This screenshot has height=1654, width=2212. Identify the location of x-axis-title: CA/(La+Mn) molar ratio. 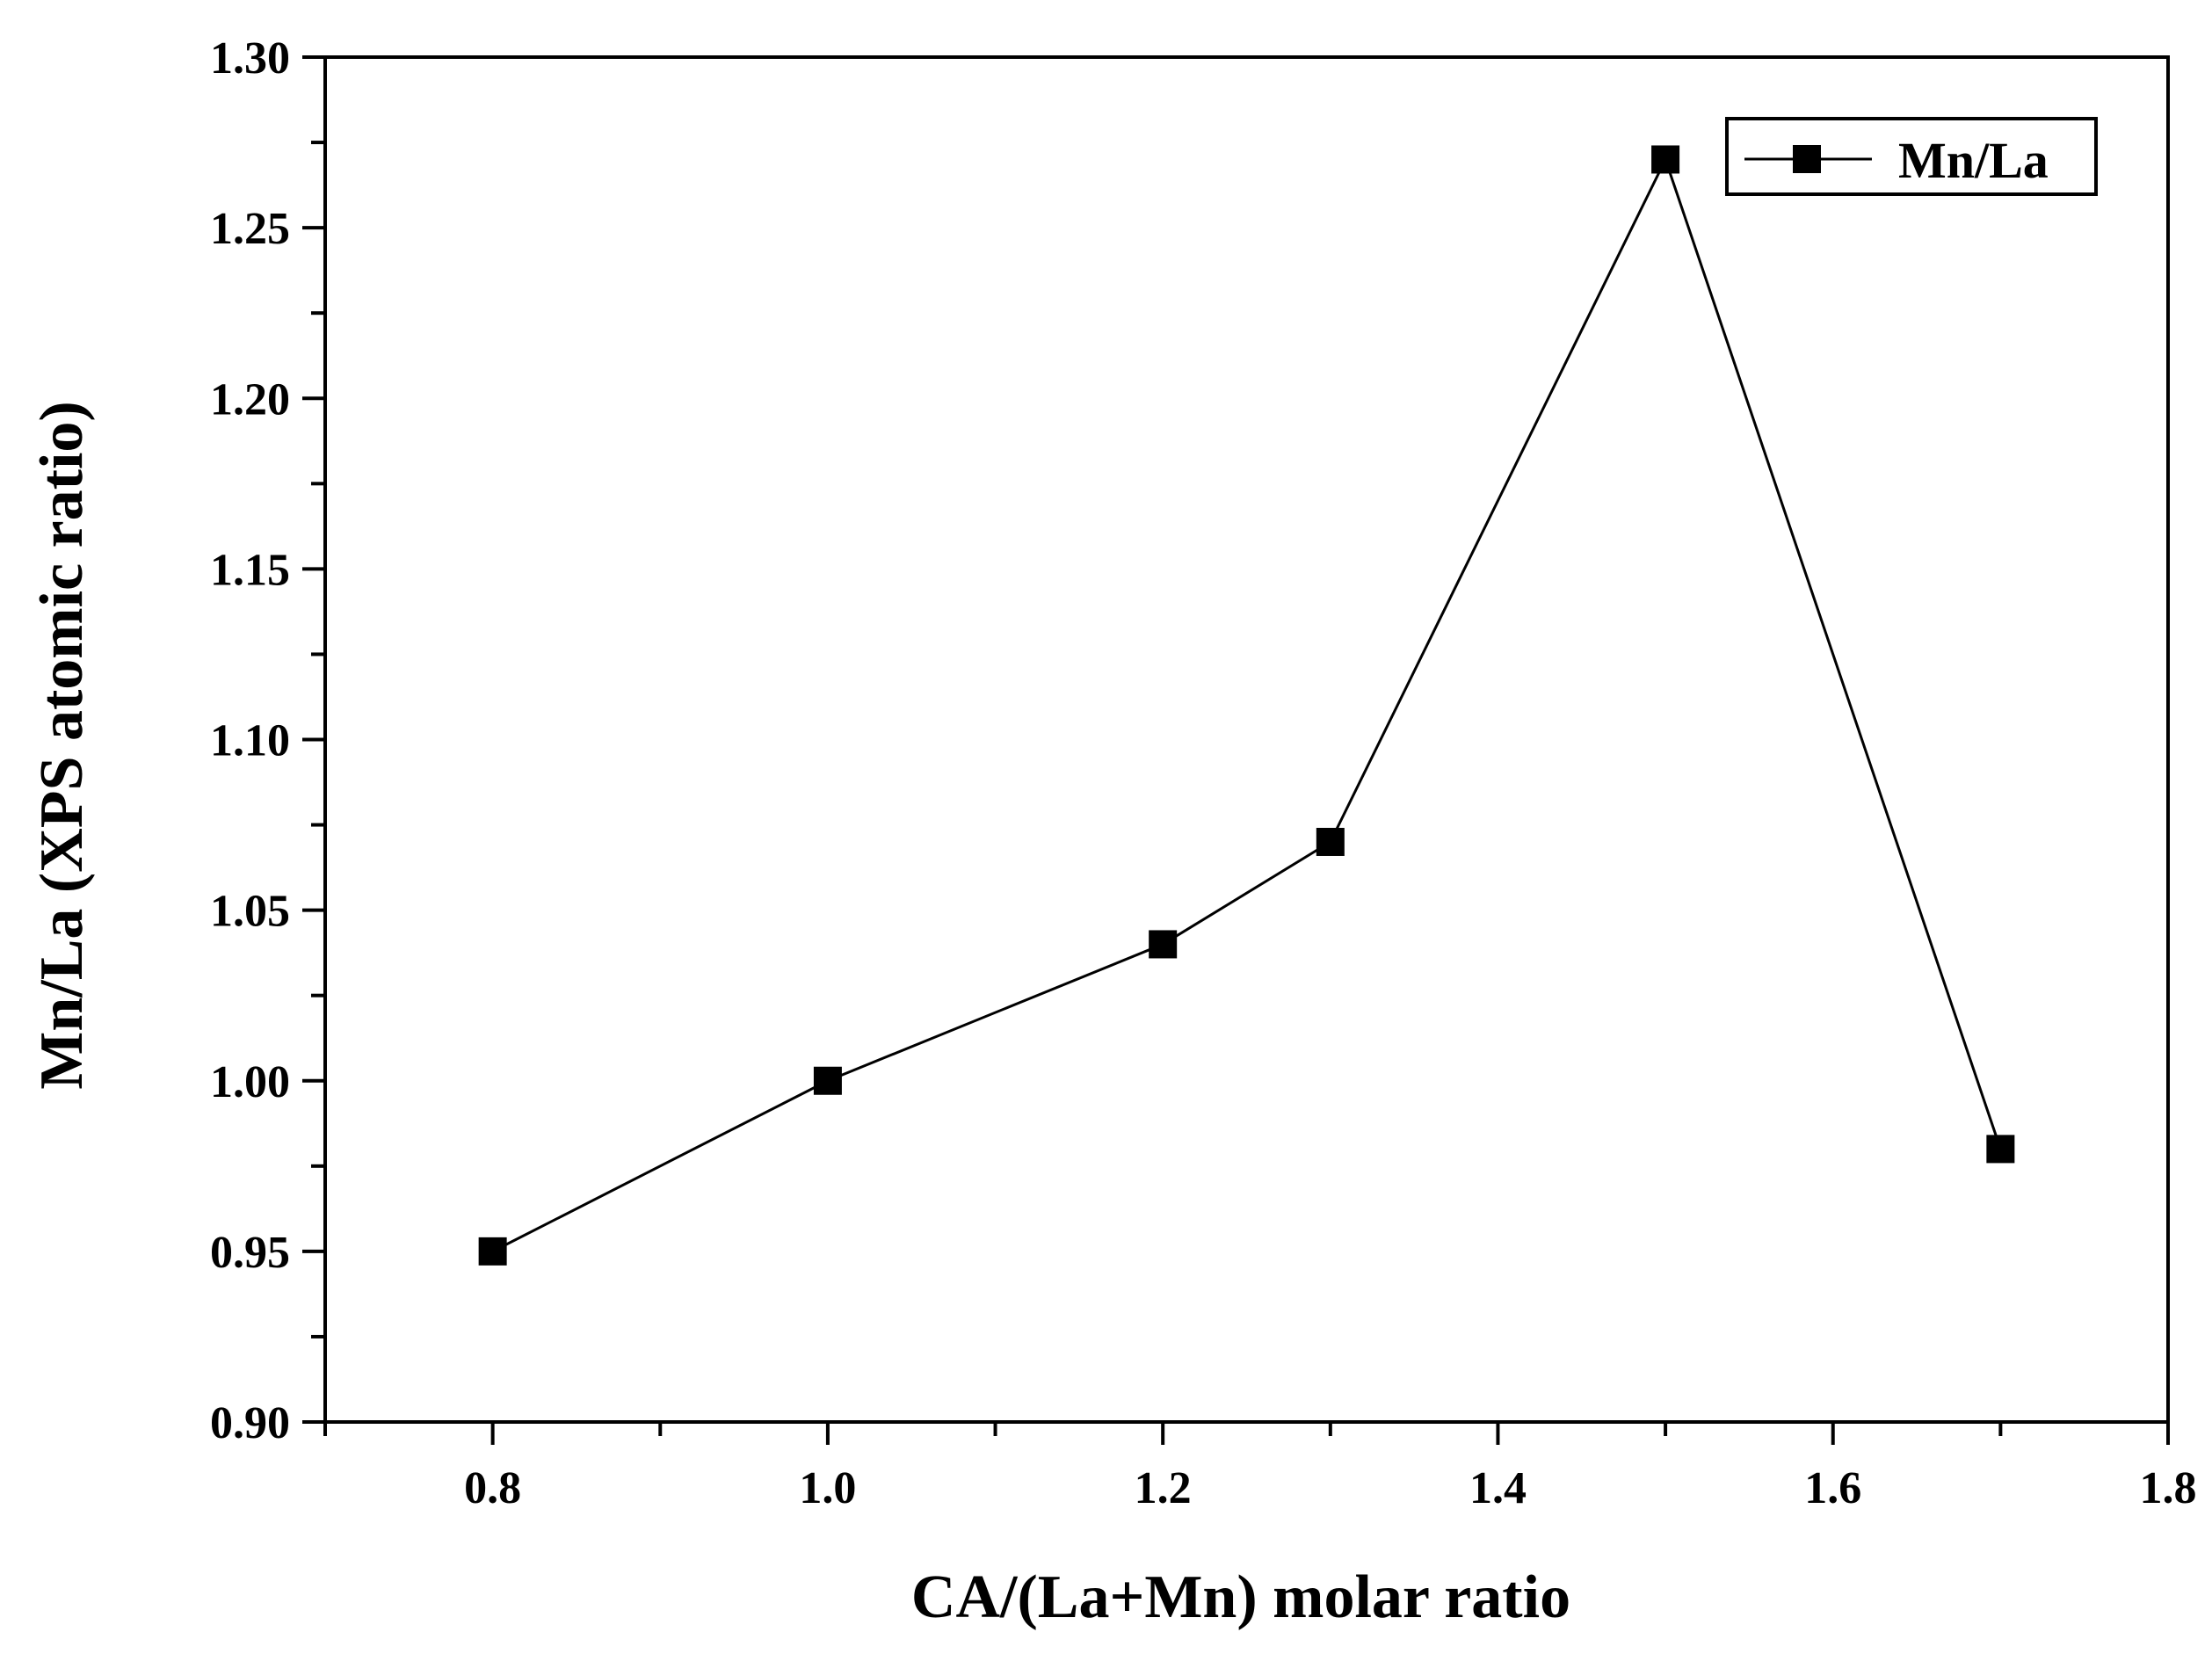
(1241, 1597).